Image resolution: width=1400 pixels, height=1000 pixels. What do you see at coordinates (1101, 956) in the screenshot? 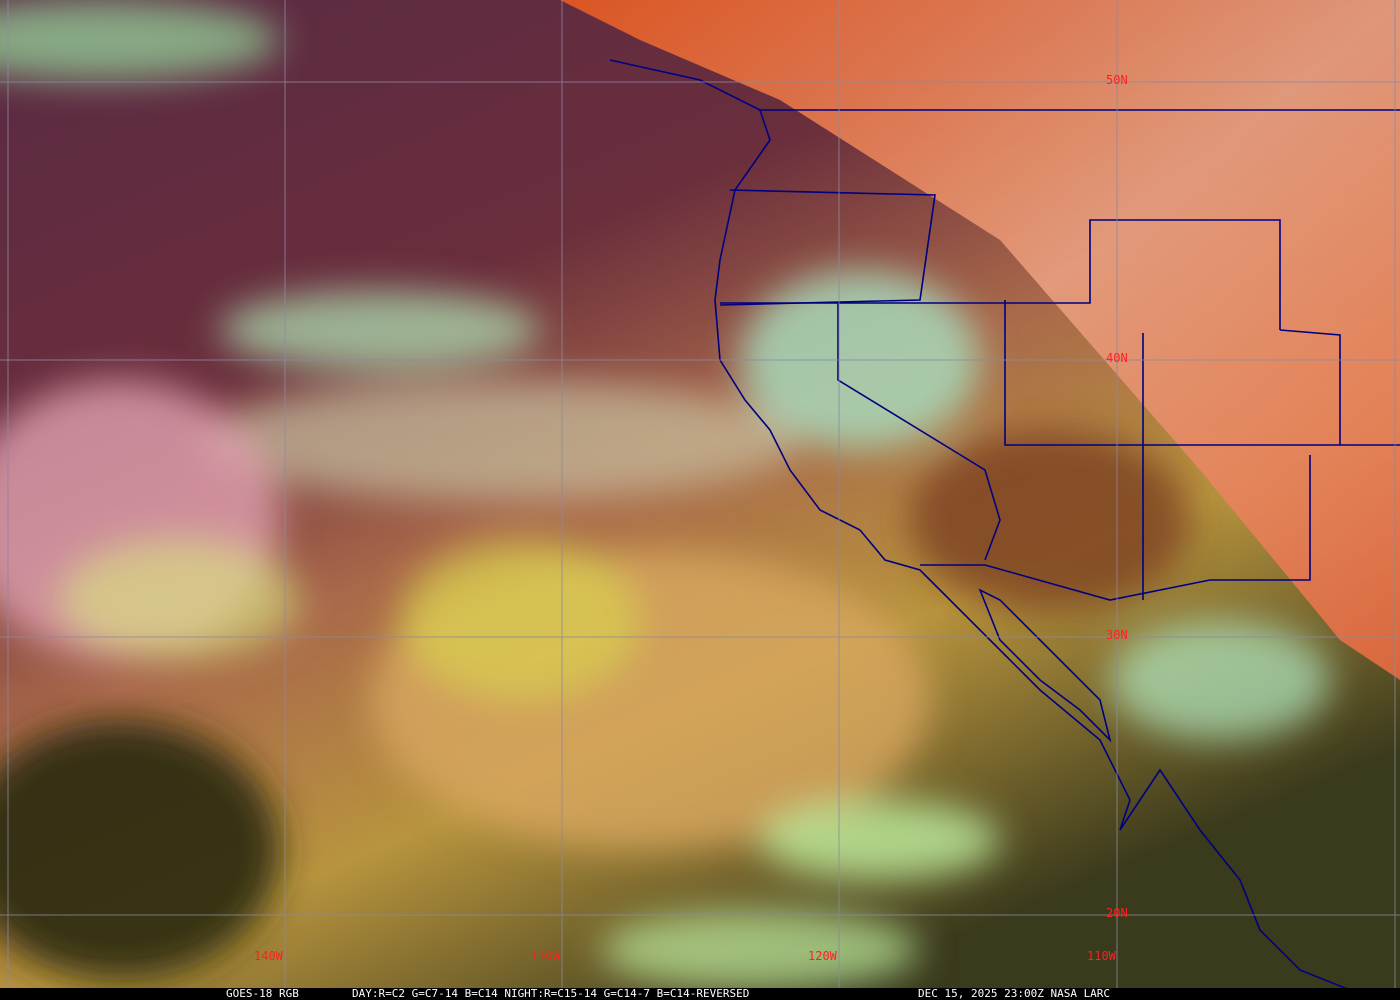
I see `lon-label-110w: 110W` at bounding box center [1101, 956].